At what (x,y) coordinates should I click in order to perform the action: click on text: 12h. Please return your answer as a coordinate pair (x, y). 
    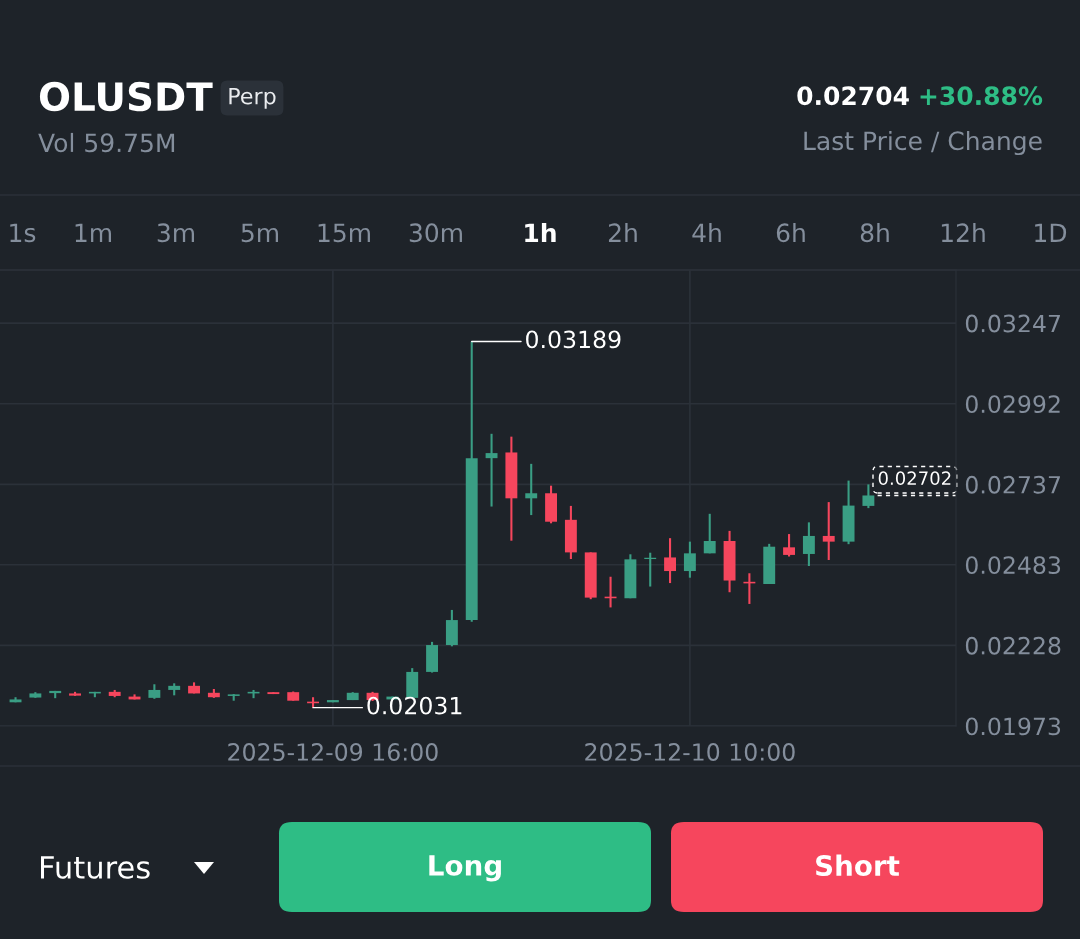
    Looking at the image, I should click on (963, 232).